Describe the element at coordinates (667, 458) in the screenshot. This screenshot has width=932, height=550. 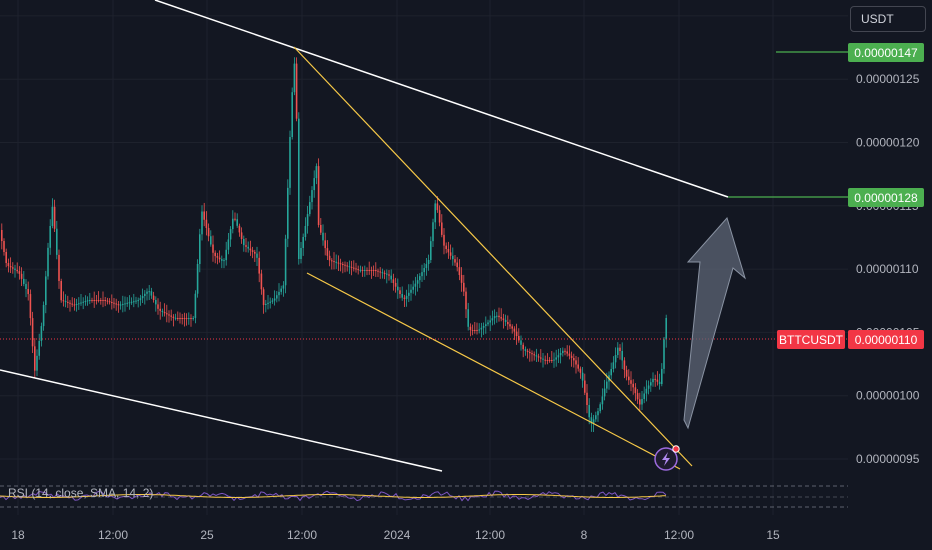
I see `flash-marker` at that location.